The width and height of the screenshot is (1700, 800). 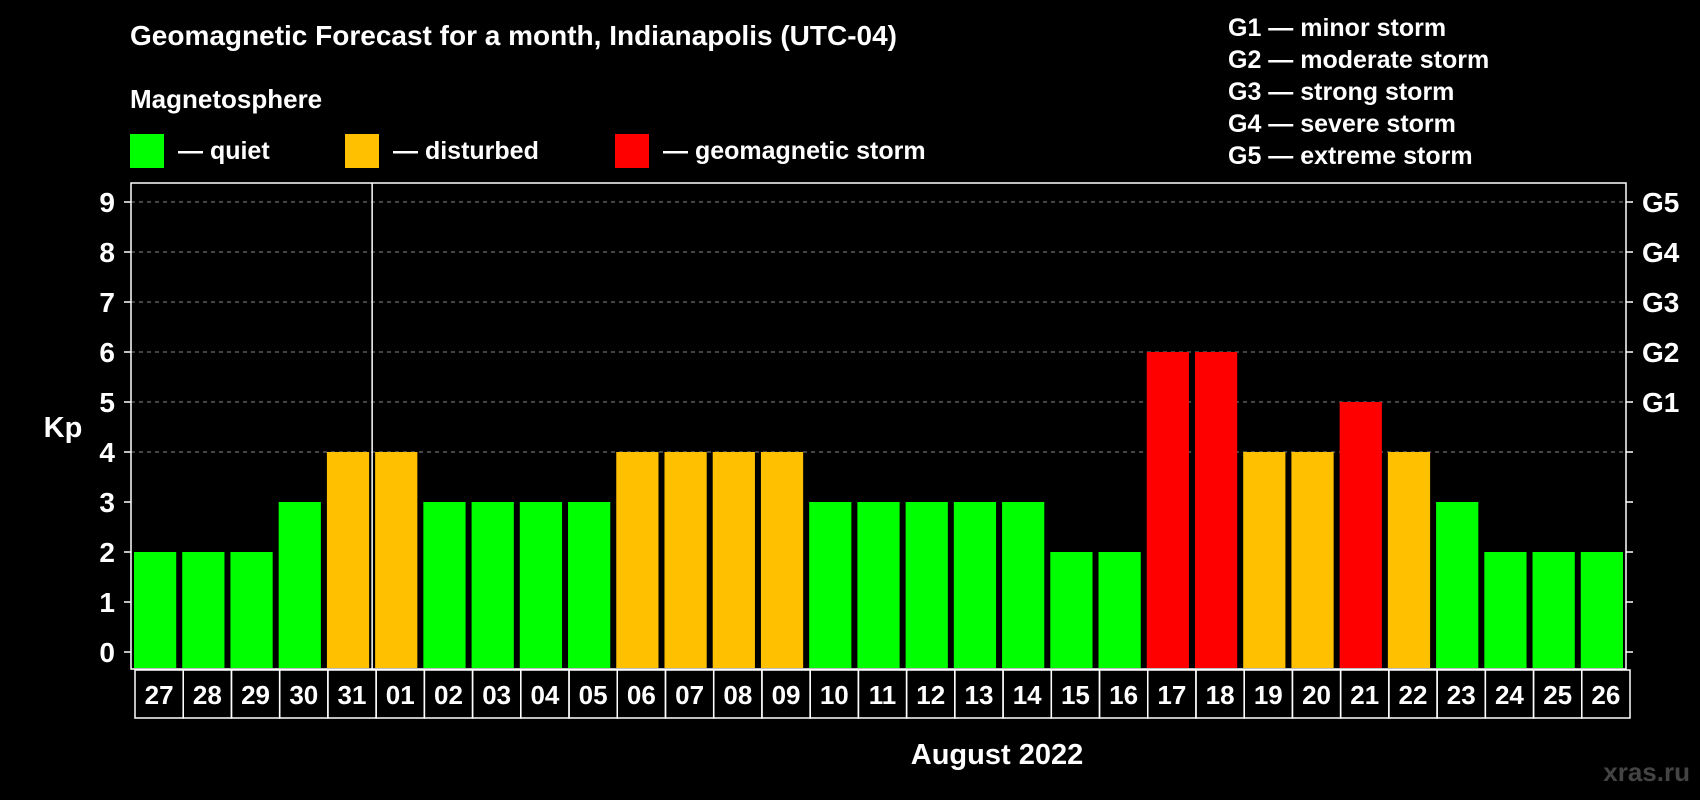 What do you see at coordinates (1342, 124) in the screenshot?
I see `g-legend-item-g4: G4 — severe storm` at bounding box center [1342, 124].